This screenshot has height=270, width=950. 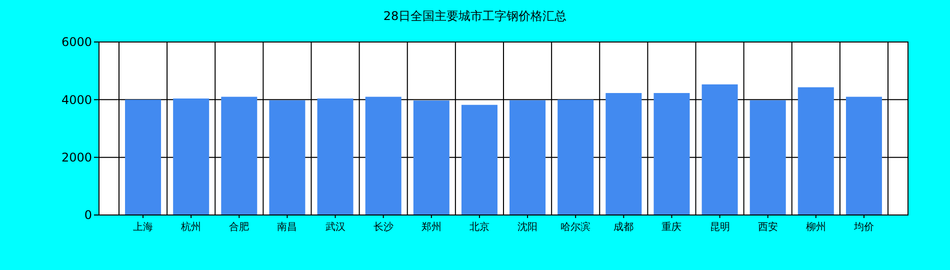 I want to click on x-tick-label: 柳州, so click(x=816, y=227).